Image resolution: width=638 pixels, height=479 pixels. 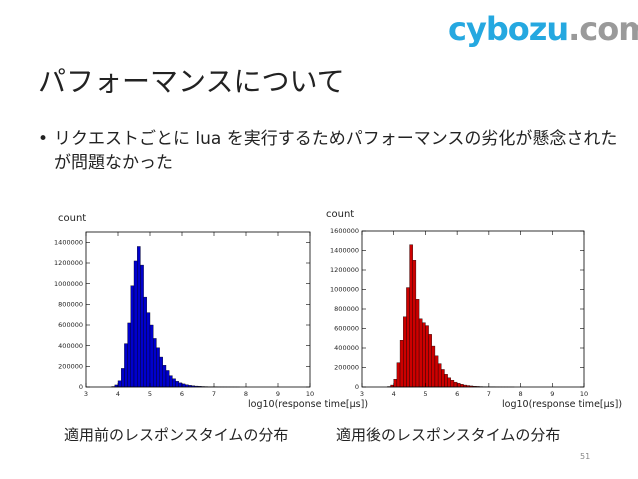 I want to click on chart-before-caption: 適用前のレスポンスタイムの分布, so click(x=176, y=435).